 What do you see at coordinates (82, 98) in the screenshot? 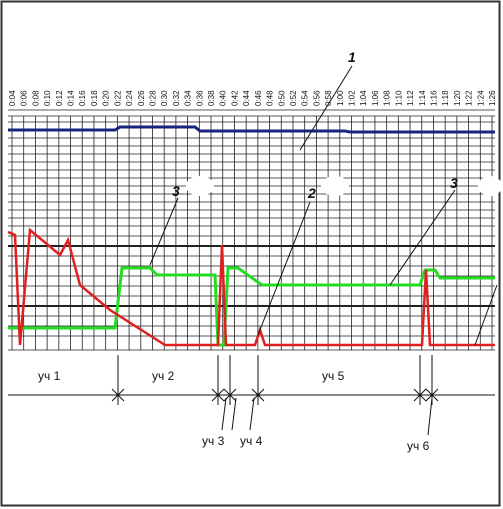
I see `time-label: 0:16` at bounding box center [82, 98].